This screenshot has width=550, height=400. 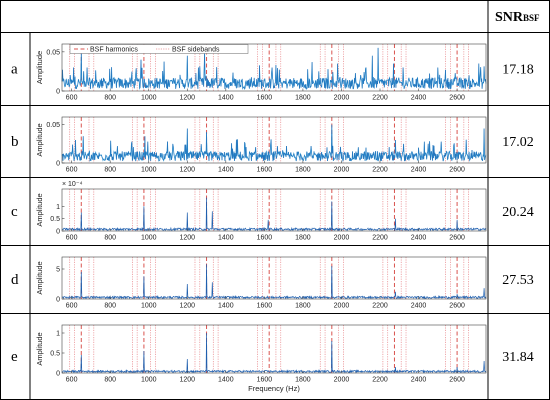 I want to click on row-label: b, so click(x=15, y=142).